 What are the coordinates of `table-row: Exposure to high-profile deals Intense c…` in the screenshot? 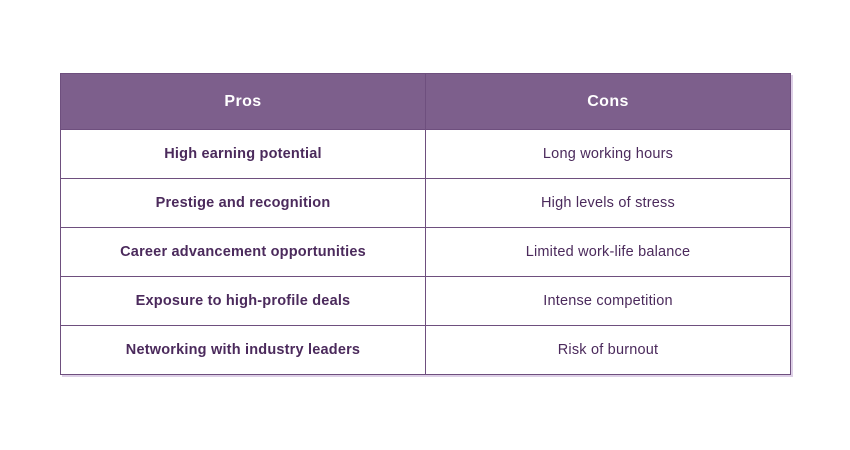 It's located at (425, 301).